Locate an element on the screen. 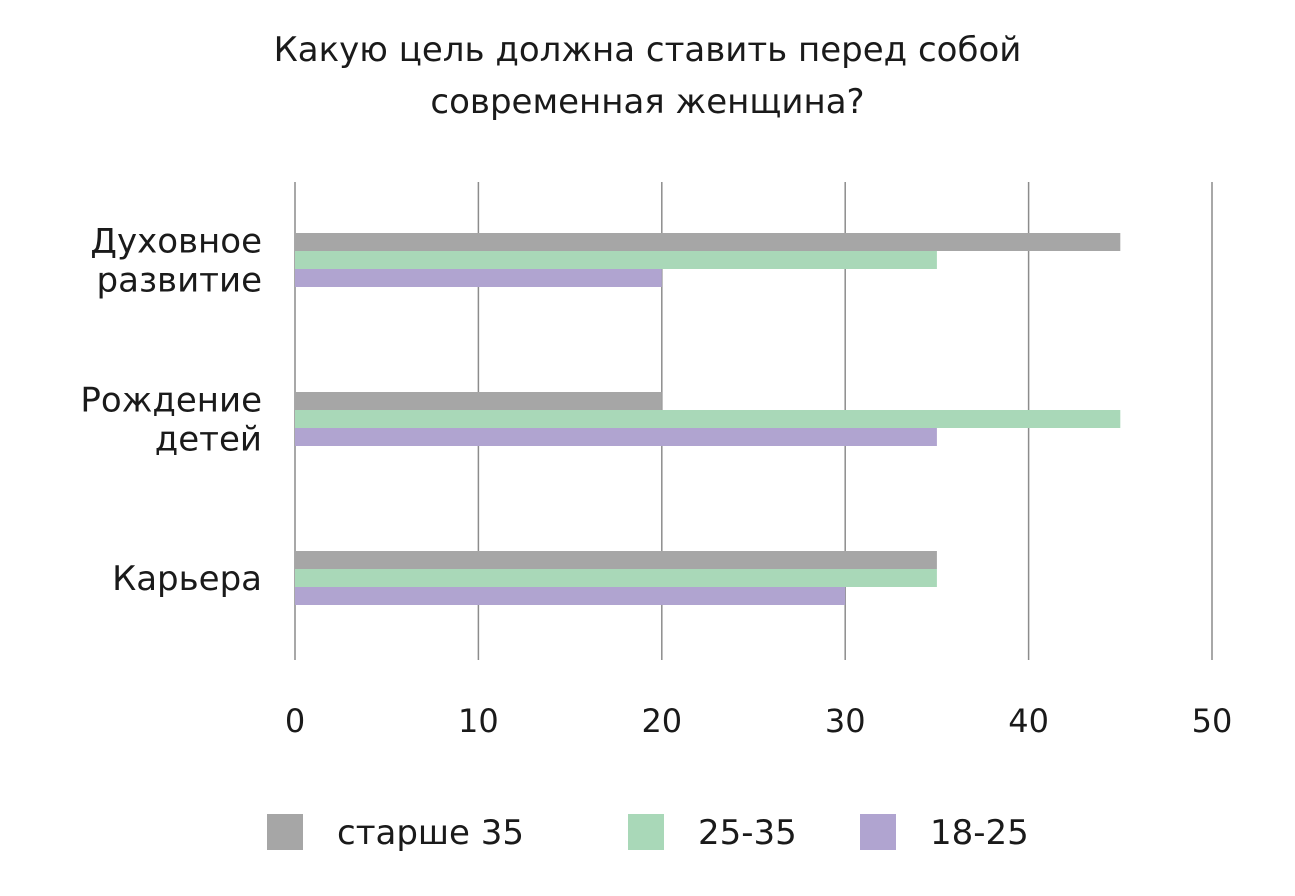  bar-cat2-series1 is located at coordinates (616, 578).